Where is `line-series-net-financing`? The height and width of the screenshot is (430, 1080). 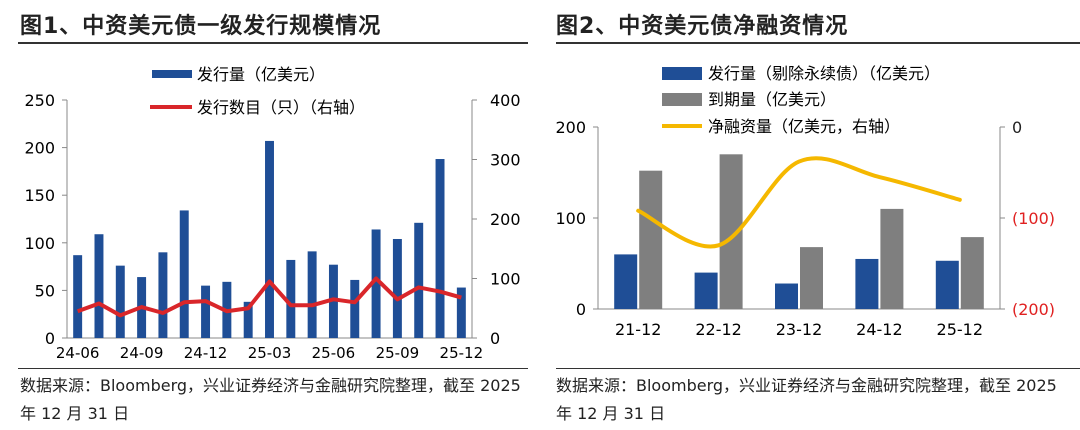 line-series-net-financing is located at coordinates (799, 202).